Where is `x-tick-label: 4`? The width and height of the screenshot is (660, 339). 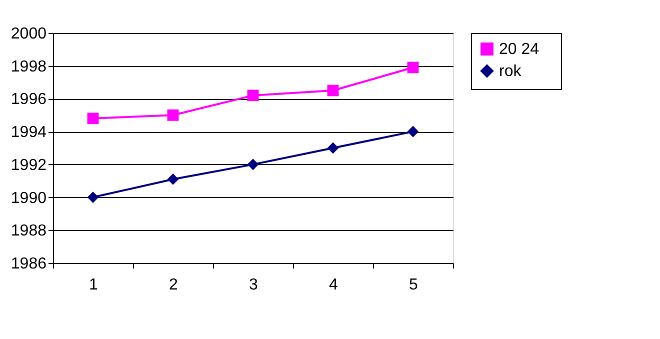 x-tick-label: 4 is located at coordinates (333, 285).